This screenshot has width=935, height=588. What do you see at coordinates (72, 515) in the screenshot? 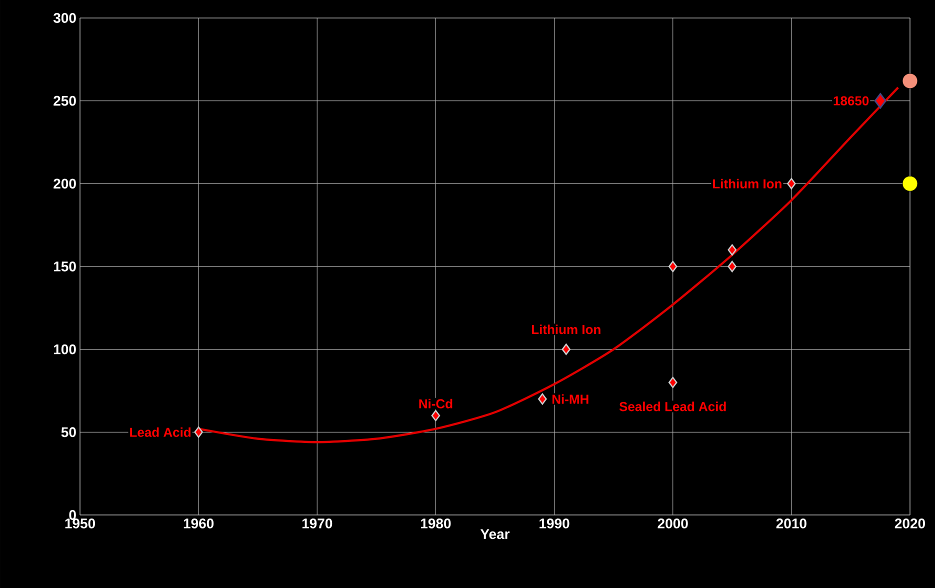
I see `y-tick-label: 0` at bounding box center [72, 515].